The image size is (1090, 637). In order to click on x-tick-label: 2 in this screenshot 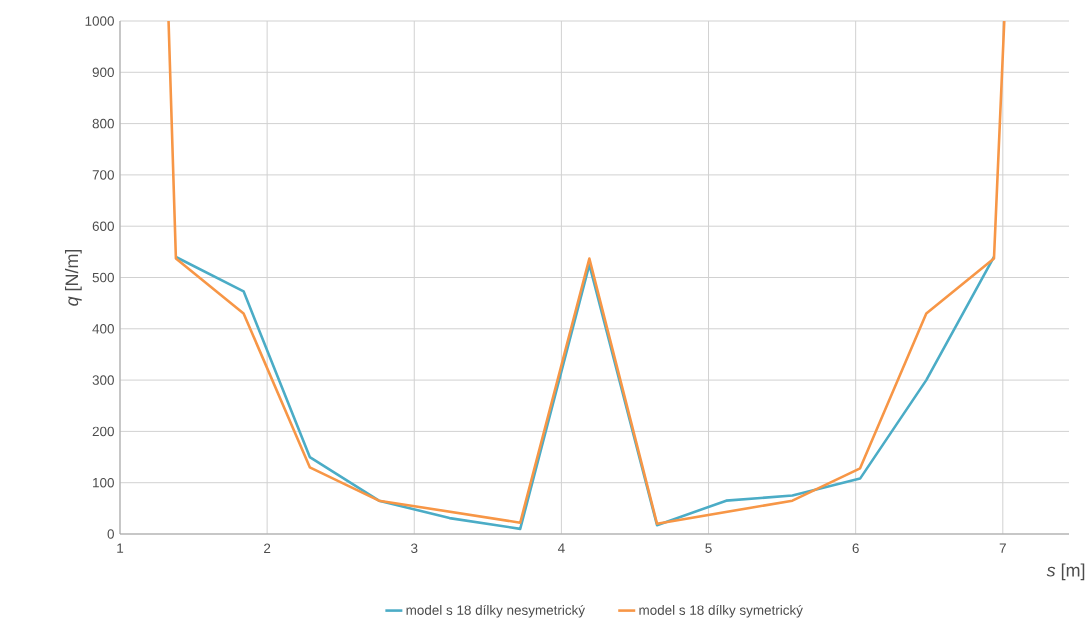, I will do `click(267, 548)`.